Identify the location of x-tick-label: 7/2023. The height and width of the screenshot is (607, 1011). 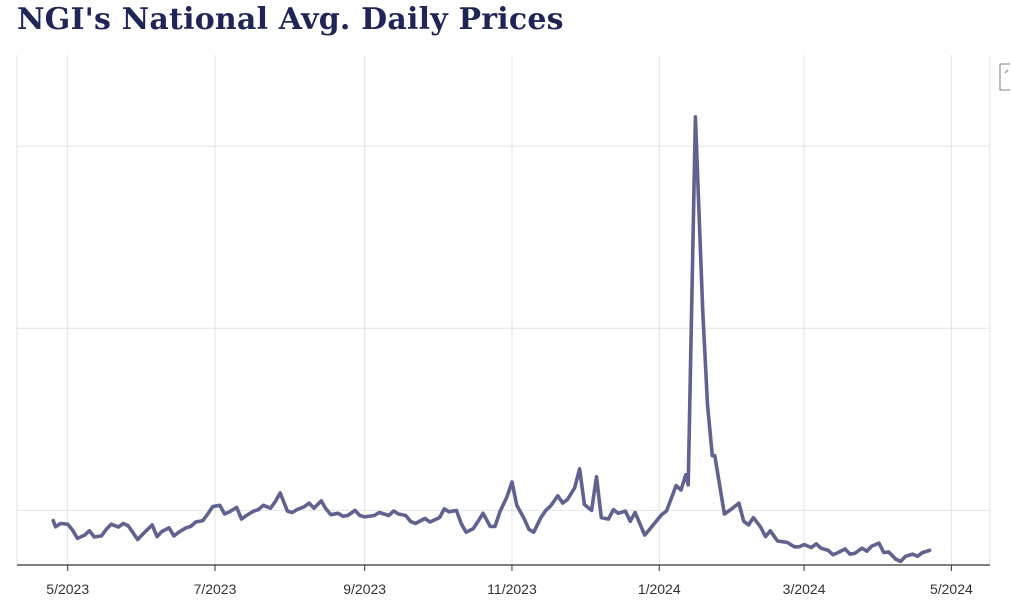
(215, 589).